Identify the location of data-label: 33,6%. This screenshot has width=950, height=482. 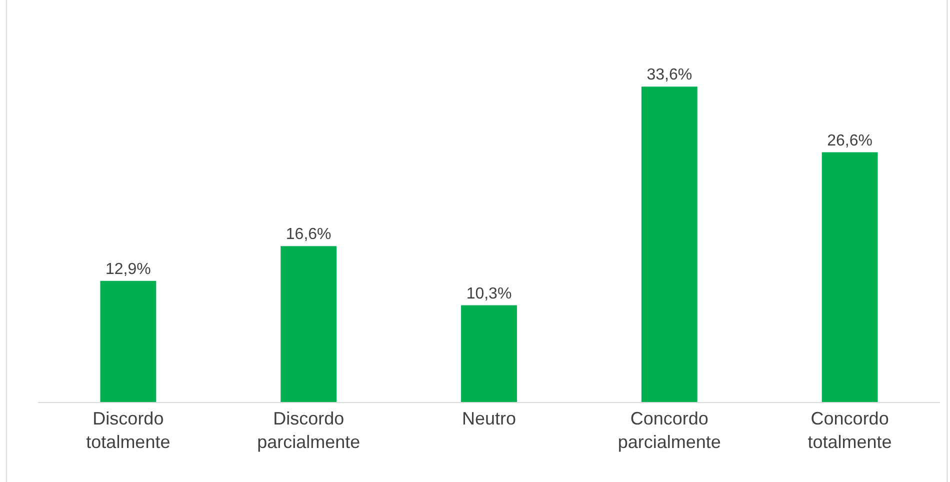
(669, 75).